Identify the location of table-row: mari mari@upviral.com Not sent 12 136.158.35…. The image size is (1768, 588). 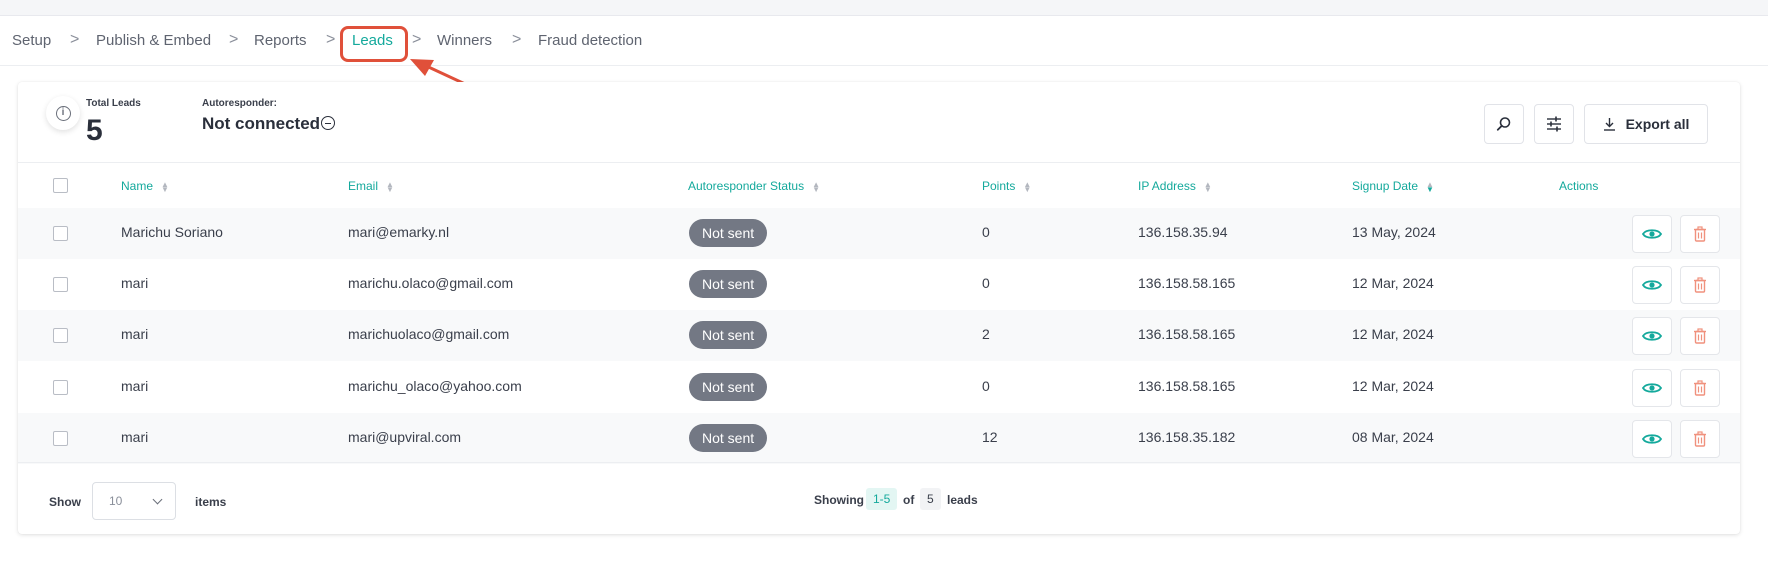
(879, 438).